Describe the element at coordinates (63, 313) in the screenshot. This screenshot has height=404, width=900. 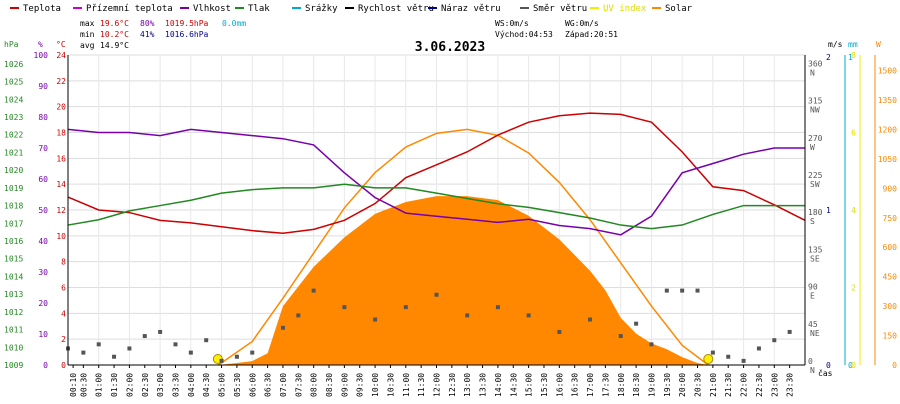
I see `temperature-tick: 4` at that location.